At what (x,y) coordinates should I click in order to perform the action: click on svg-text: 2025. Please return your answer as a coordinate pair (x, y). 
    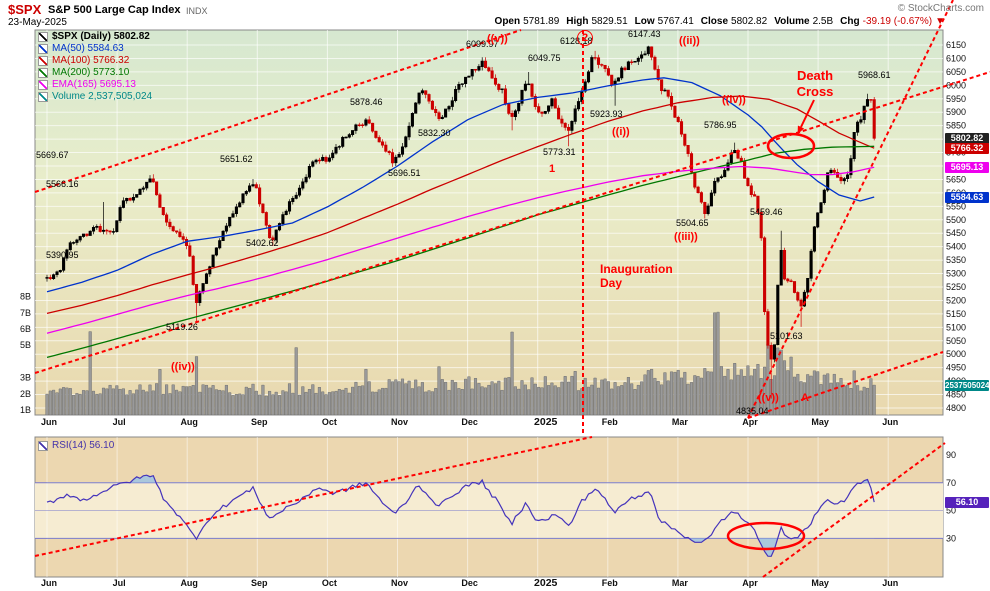
    Looking at the image, I should click on (546, 422).